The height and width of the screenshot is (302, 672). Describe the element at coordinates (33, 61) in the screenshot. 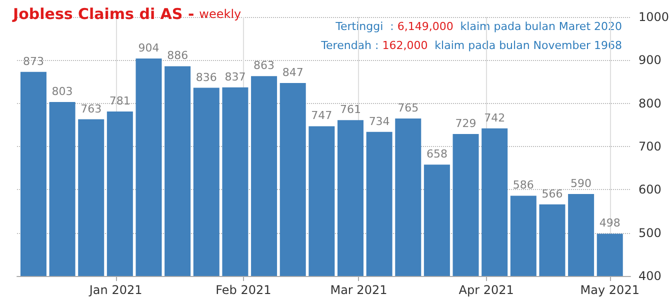

I see `data-label: 873` at that location.